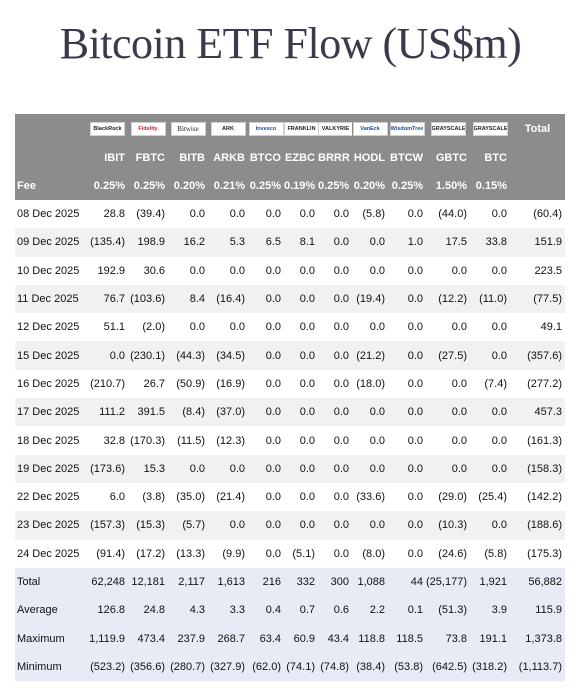  Describe the element at coordinates (148, 158) in the screenshot. I see `ticker-fbtc: FBTC` at that location.